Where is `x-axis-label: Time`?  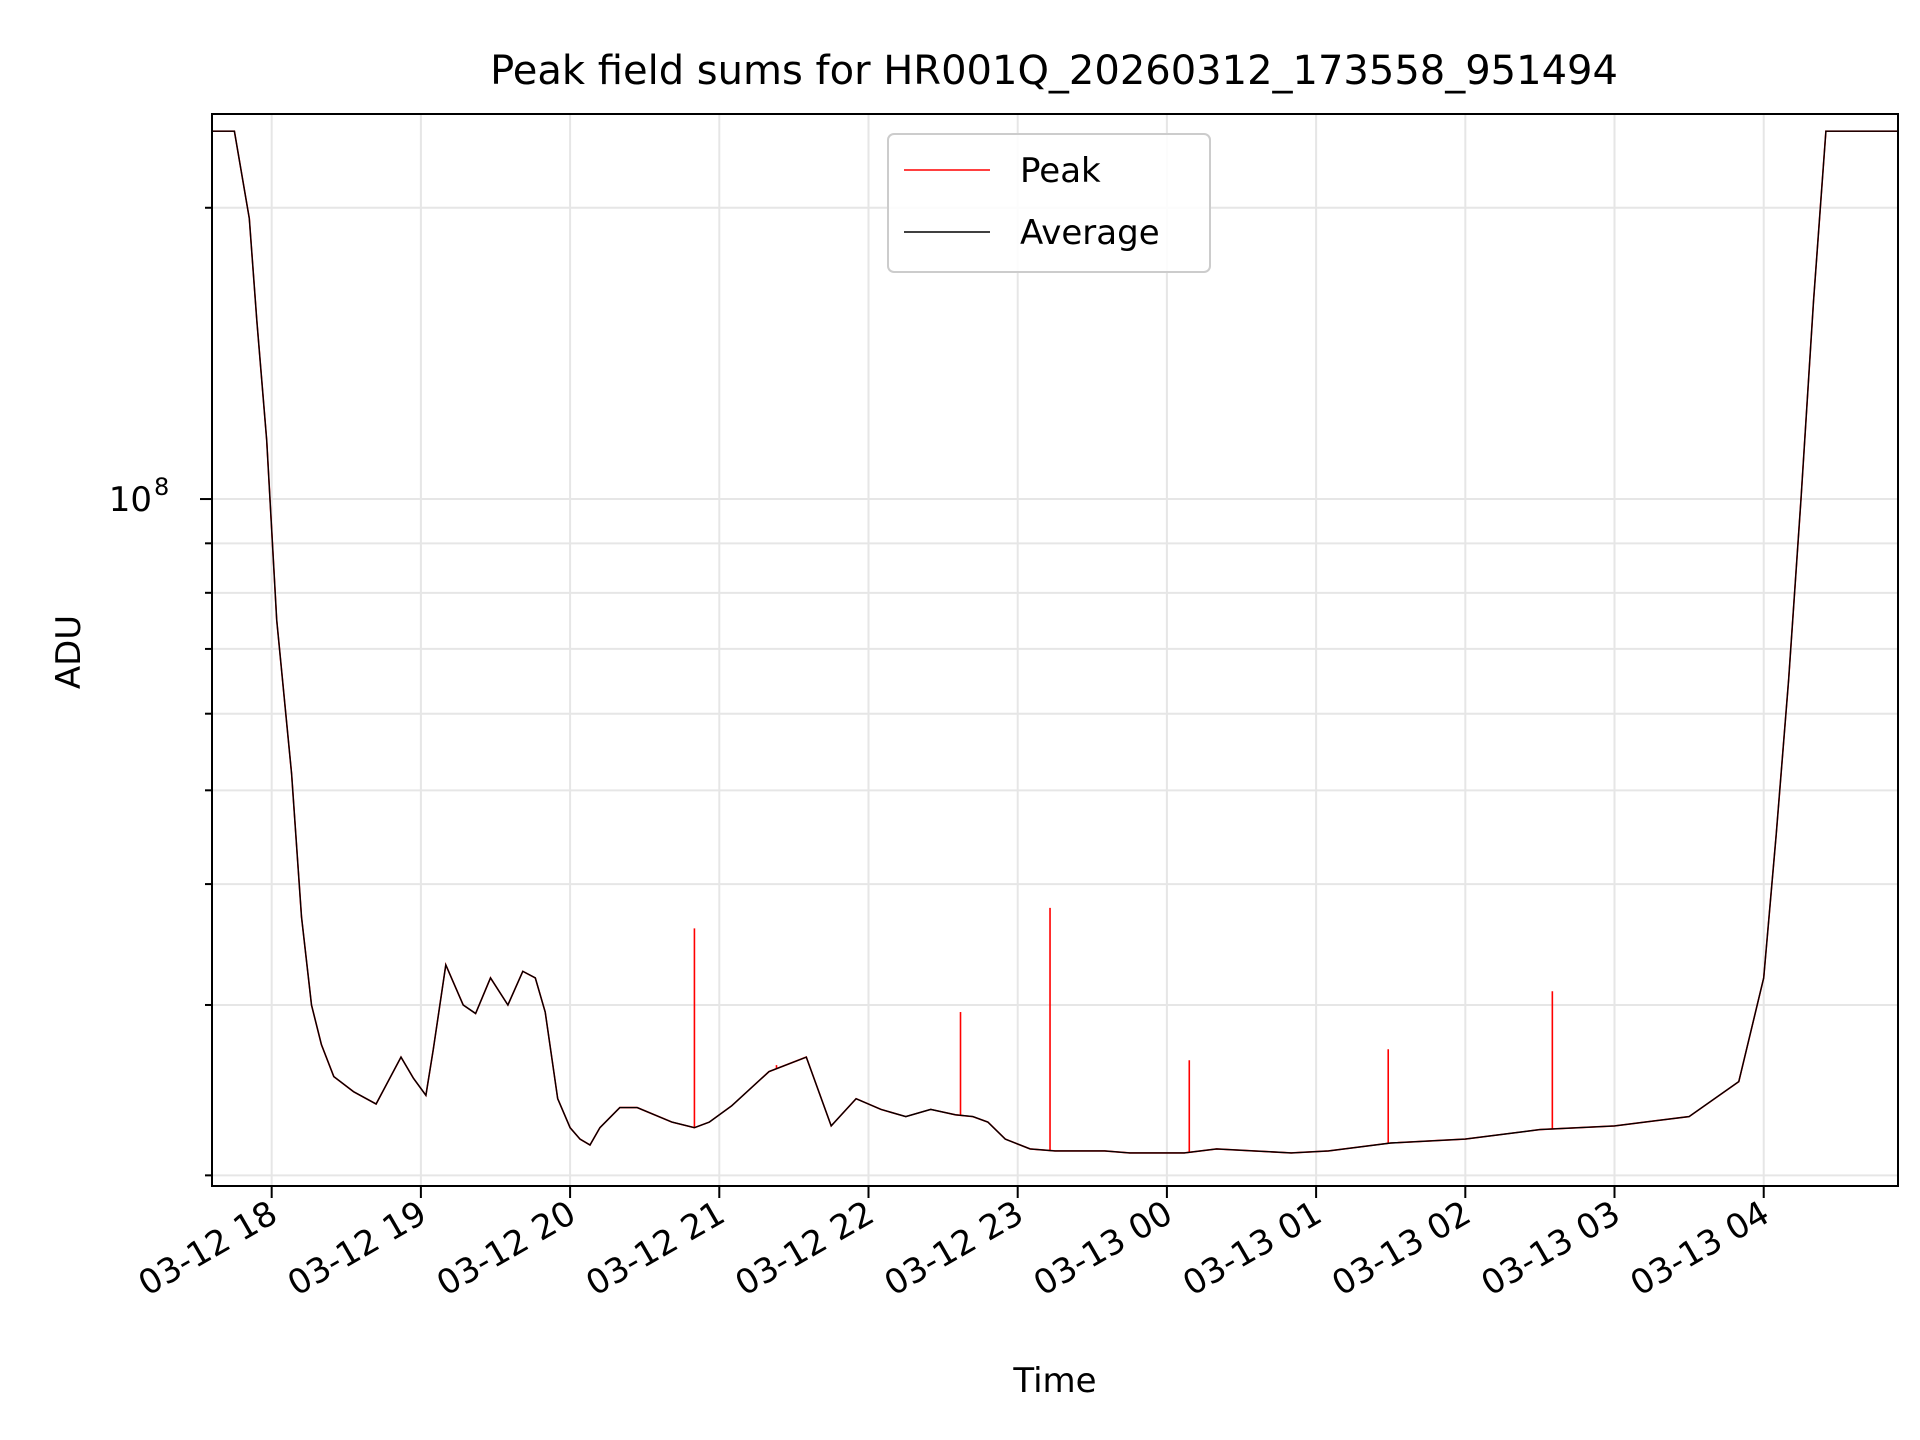
x-axis-label: Time is located at coordinates (1054, 1381).